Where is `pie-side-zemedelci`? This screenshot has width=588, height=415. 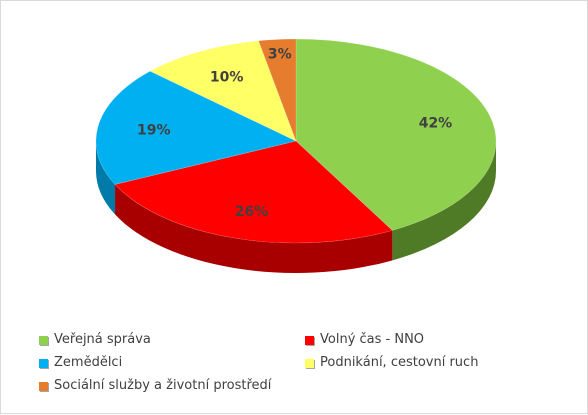
pie-side-zemedelci is located at coordinates (106, 178).